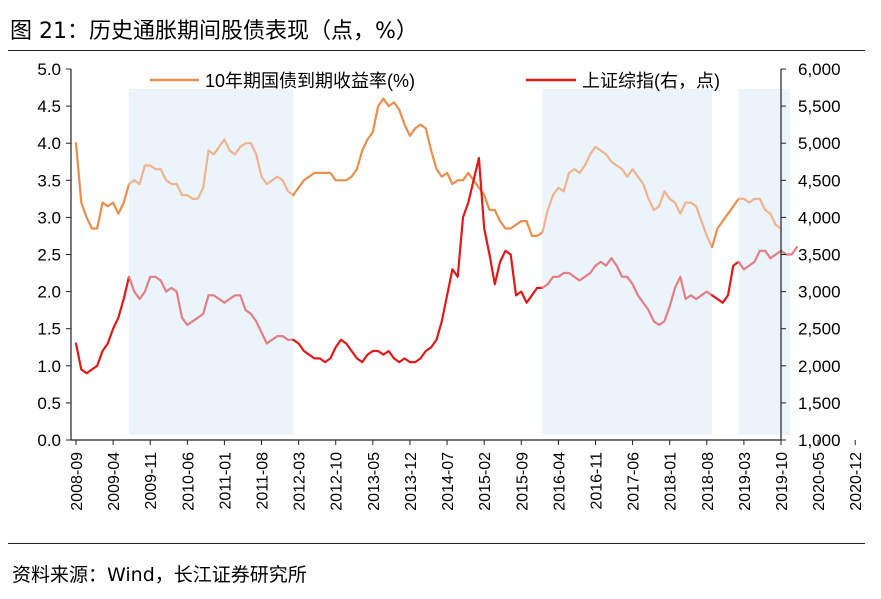 This screenshot has width=881, height=599. Describe the element at coordinates (411, 481) in the screenshot. I see `x-tick-label: 2013-12` at that location.